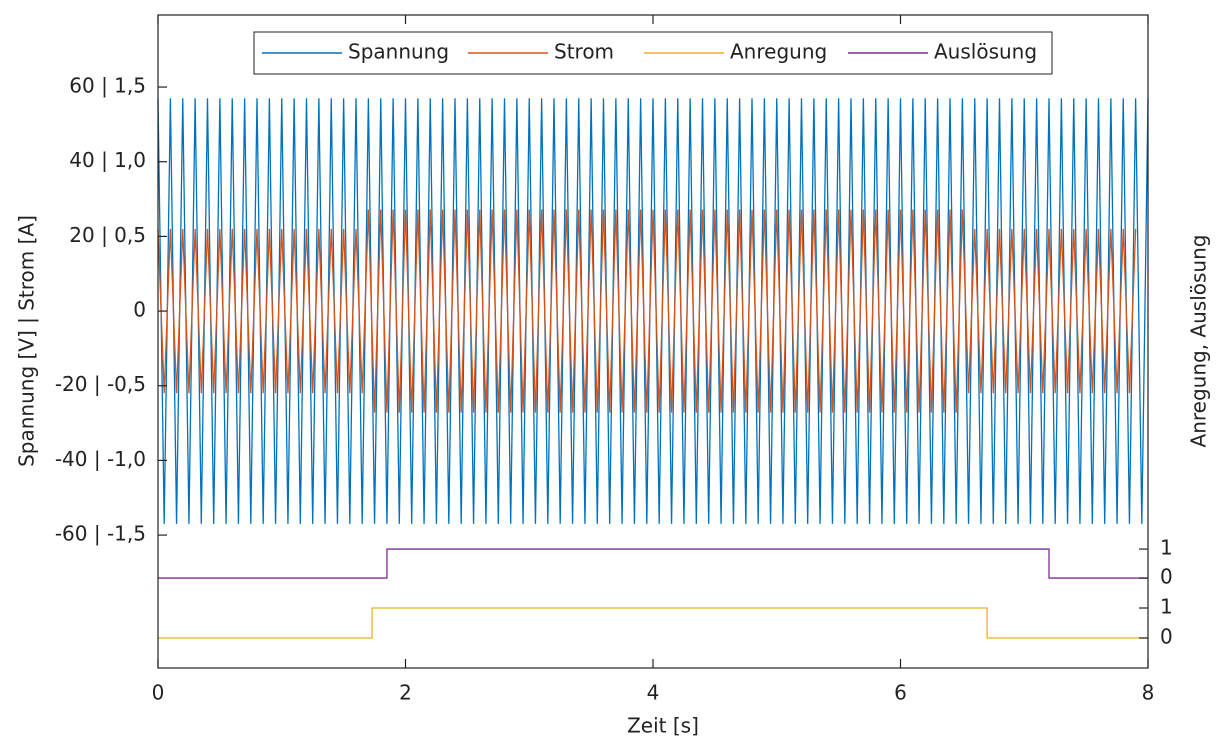  Describe the element at coordinates (778, 52) in the screenshot. I see `legend-label: Anregung` at that location.